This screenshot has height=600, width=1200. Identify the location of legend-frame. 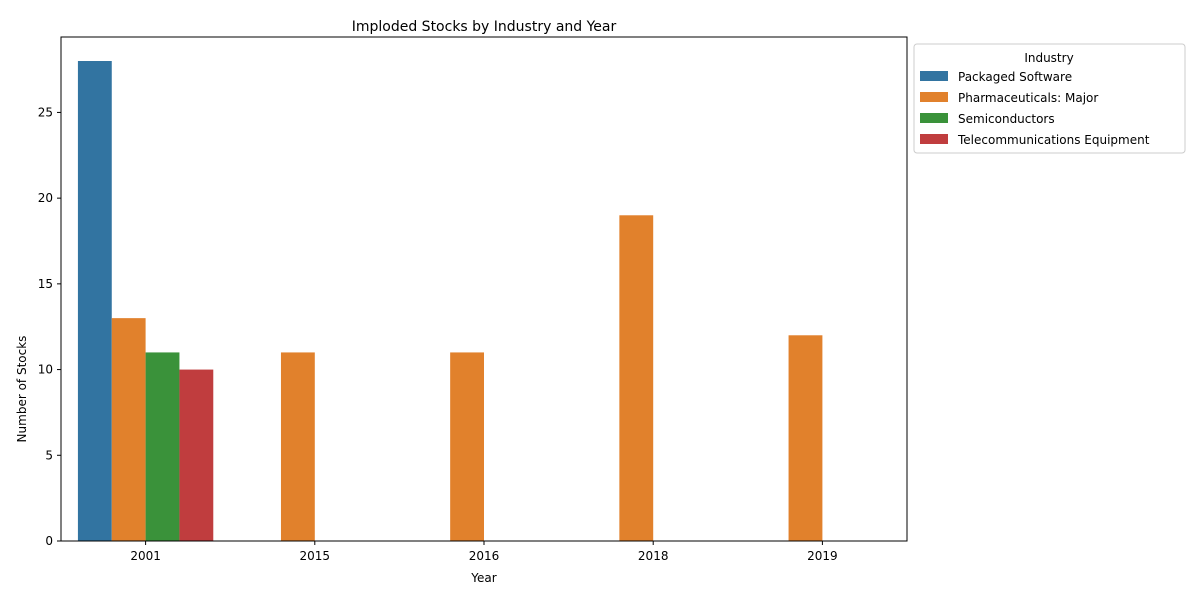
(1049, 98).